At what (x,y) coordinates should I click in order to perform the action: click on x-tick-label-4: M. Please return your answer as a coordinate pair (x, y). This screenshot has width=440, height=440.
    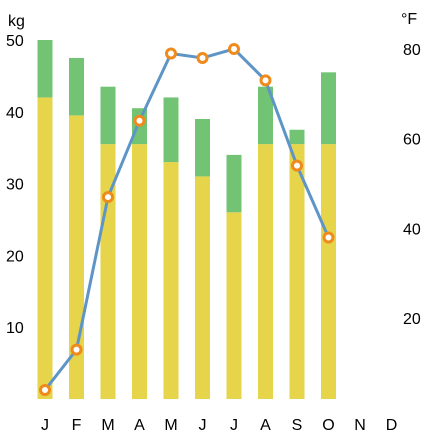
    Looking at the image, I should click on (170, 425).